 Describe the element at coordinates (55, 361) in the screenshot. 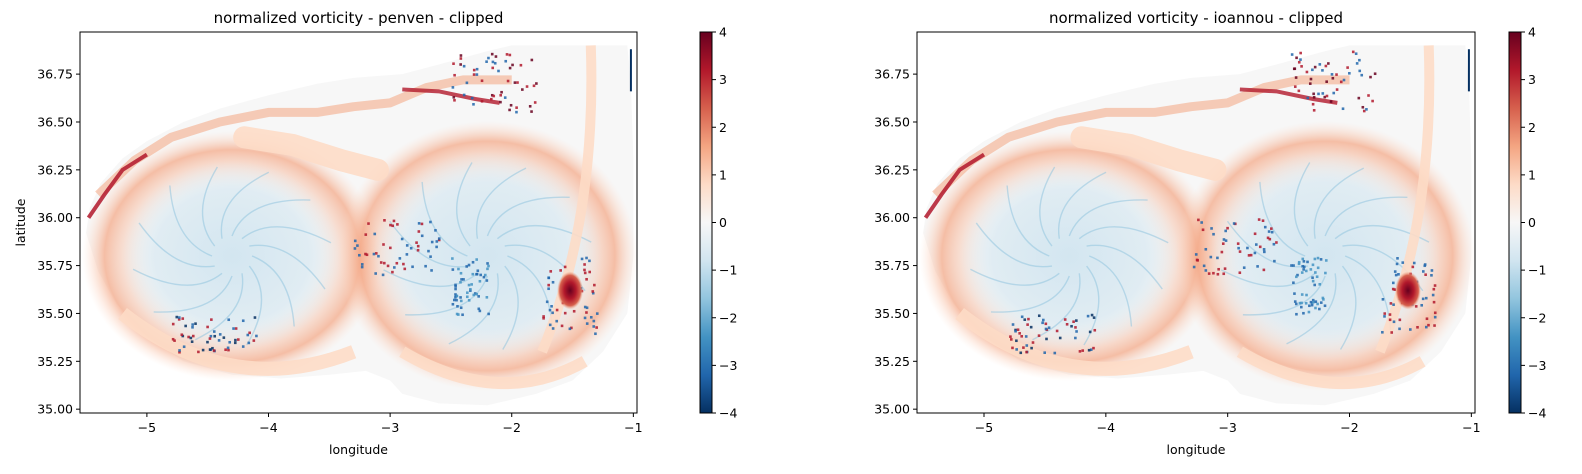

I see `y-tick-label: 35.25` at that location.